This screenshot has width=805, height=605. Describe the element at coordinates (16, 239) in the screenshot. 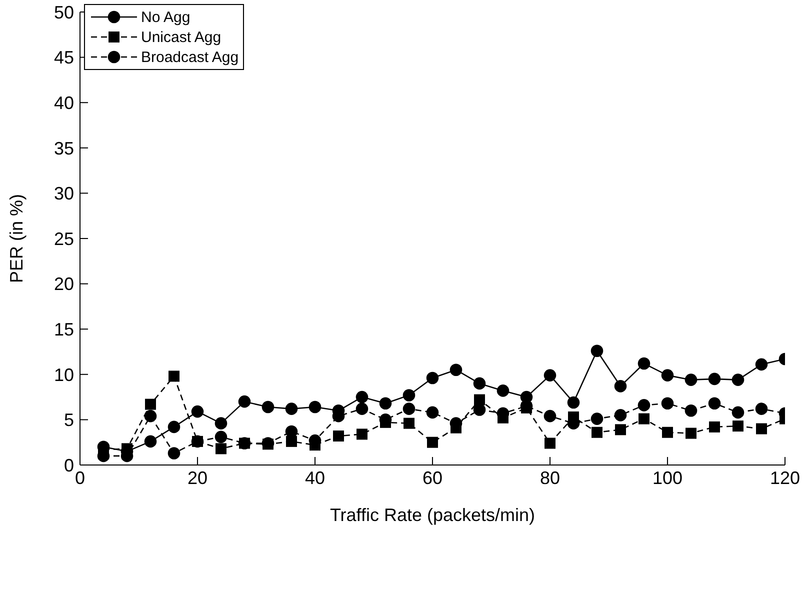

I see `y-axis-title: PER (in %)` at that location.